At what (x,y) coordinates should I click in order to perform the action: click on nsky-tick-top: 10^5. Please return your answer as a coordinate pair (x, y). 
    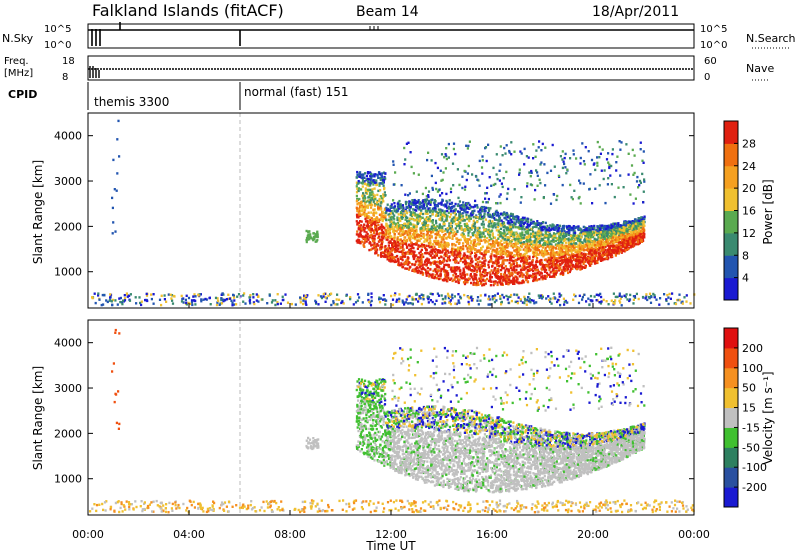
    Looking at the image, I should click on (57, 29).